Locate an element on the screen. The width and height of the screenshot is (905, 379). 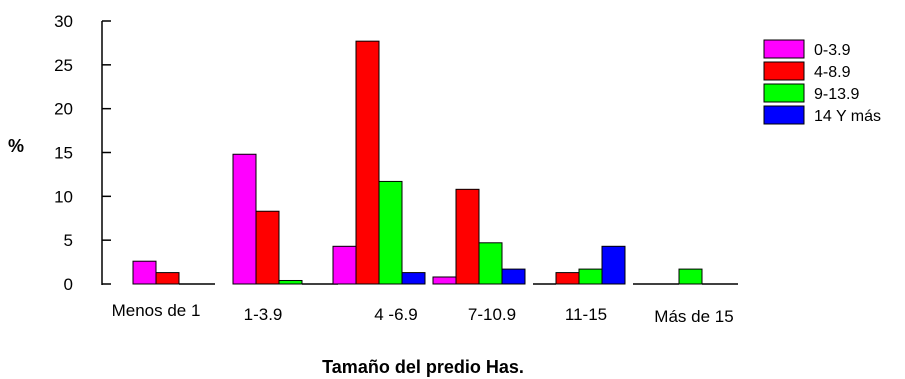
legend-label: 14 Y más is located at coordinates (847, 116).